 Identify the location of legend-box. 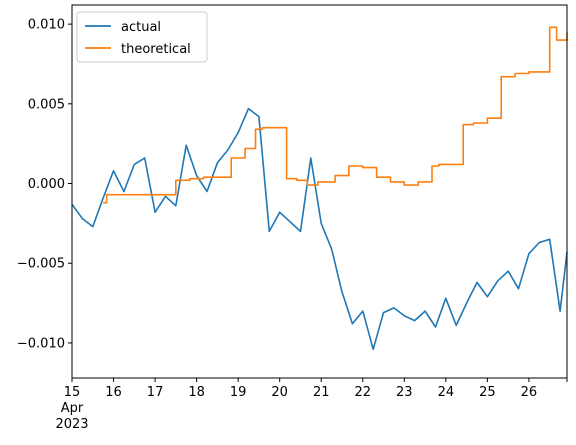
(142, 37).